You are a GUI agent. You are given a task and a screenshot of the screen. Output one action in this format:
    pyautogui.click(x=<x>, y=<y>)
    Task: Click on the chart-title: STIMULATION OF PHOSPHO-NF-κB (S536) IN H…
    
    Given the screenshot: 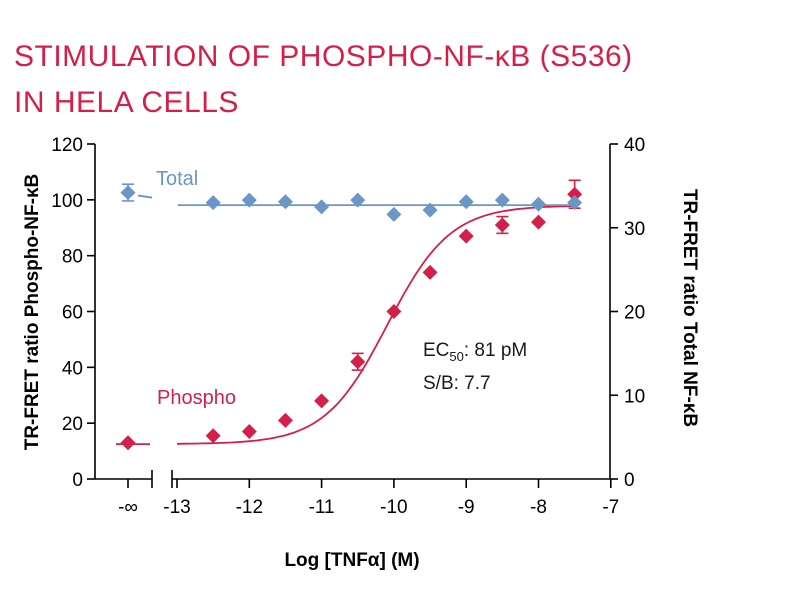 What is the action you would take?
    pyautogui.click(x=323, y=80)
    